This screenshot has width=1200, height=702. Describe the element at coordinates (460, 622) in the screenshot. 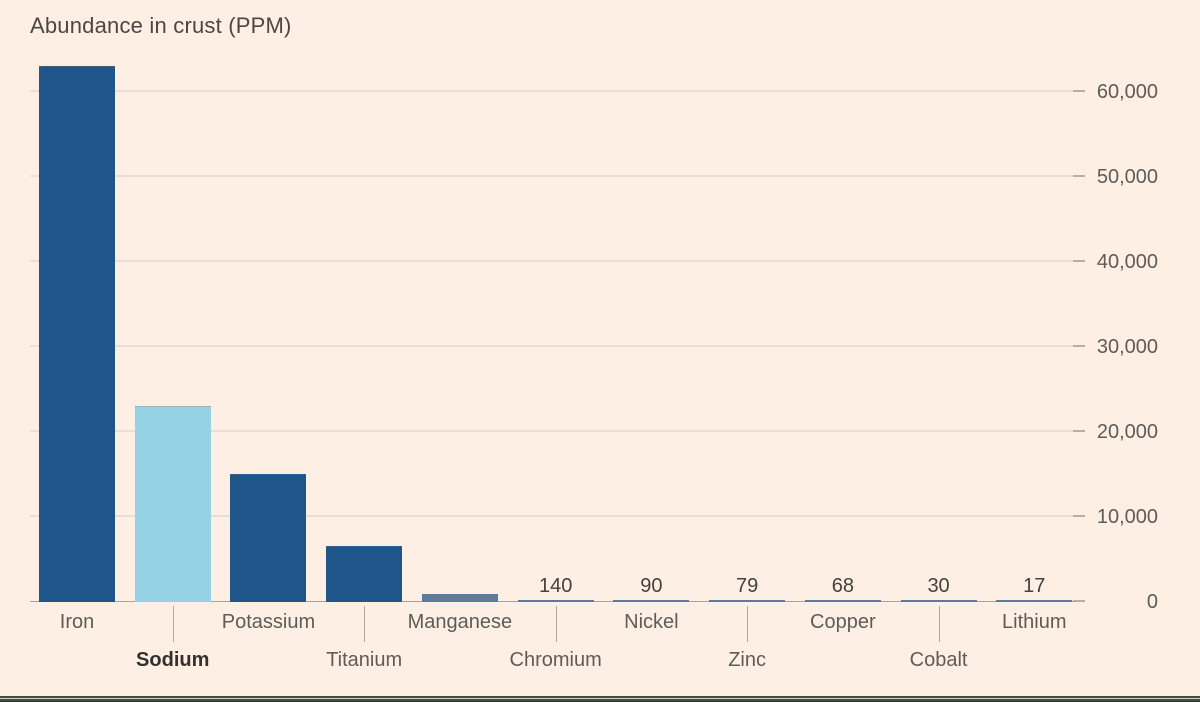

I see `category-label-manganese: Manganese` at that location.